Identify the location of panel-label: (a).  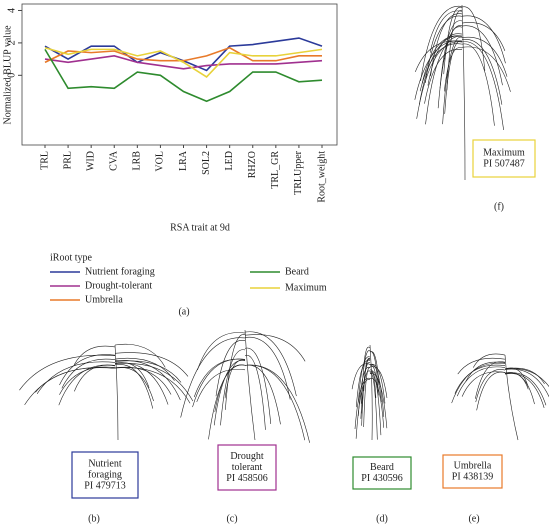
(183, 311).